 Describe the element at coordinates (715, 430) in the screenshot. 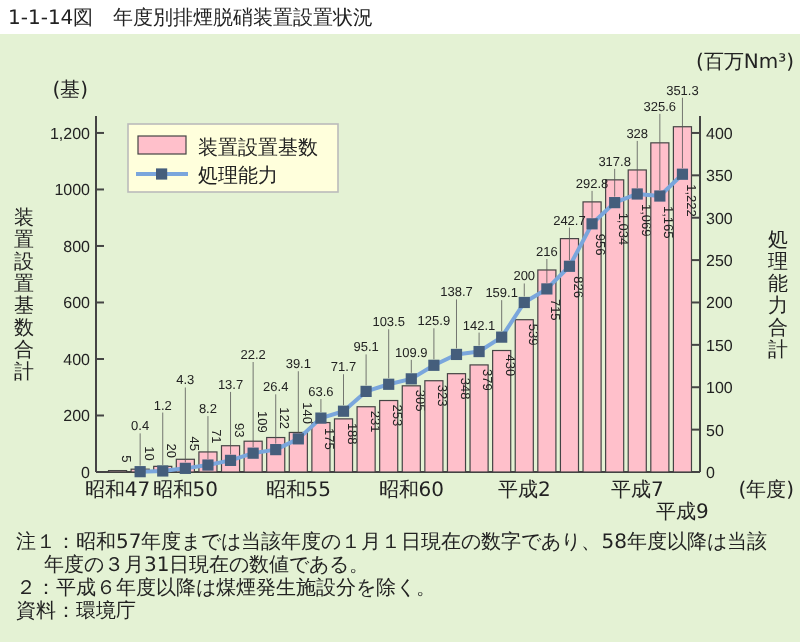

I see `y2-tick-label: 50` at that location.